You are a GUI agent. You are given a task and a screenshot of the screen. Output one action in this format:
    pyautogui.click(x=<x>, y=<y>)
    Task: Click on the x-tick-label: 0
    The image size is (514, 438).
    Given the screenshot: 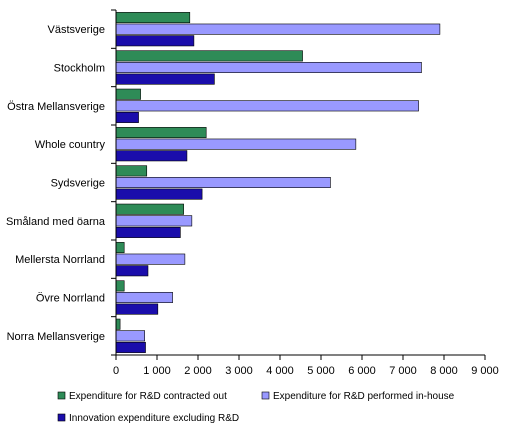 What is the action you would take?
    pyautogui.click(x=116, y=371)
    